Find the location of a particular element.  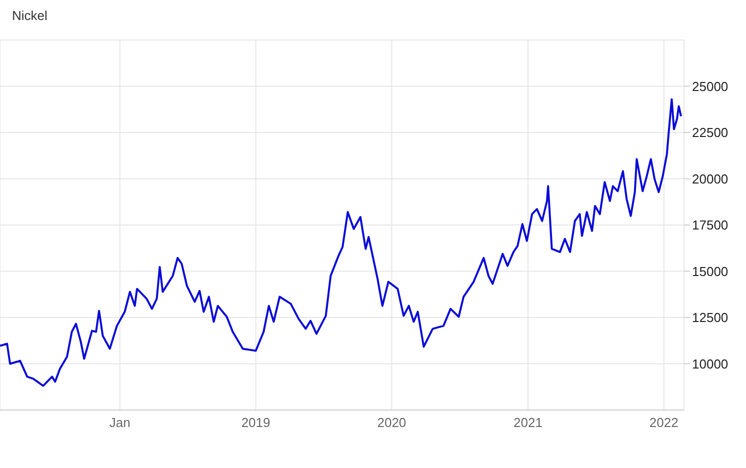

y-tick-label: 17500 is located at coordinates (710, 225).